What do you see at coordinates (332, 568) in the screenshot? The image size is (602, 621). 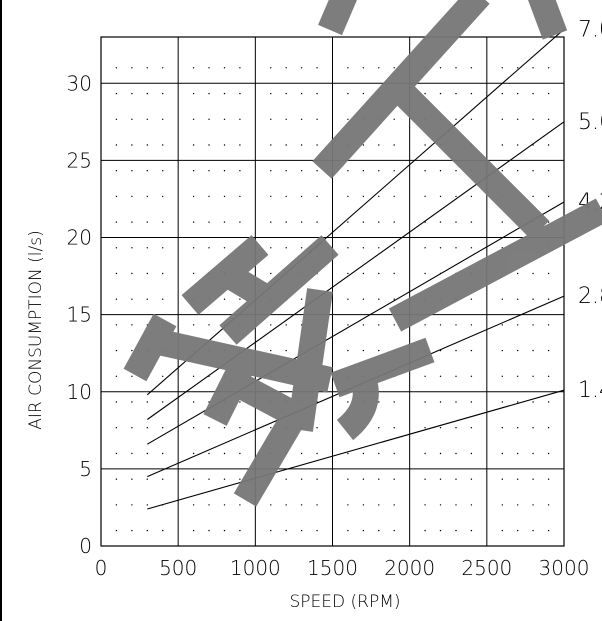 I see `x-tick-label: 1500` at bounding box center [332, 568].